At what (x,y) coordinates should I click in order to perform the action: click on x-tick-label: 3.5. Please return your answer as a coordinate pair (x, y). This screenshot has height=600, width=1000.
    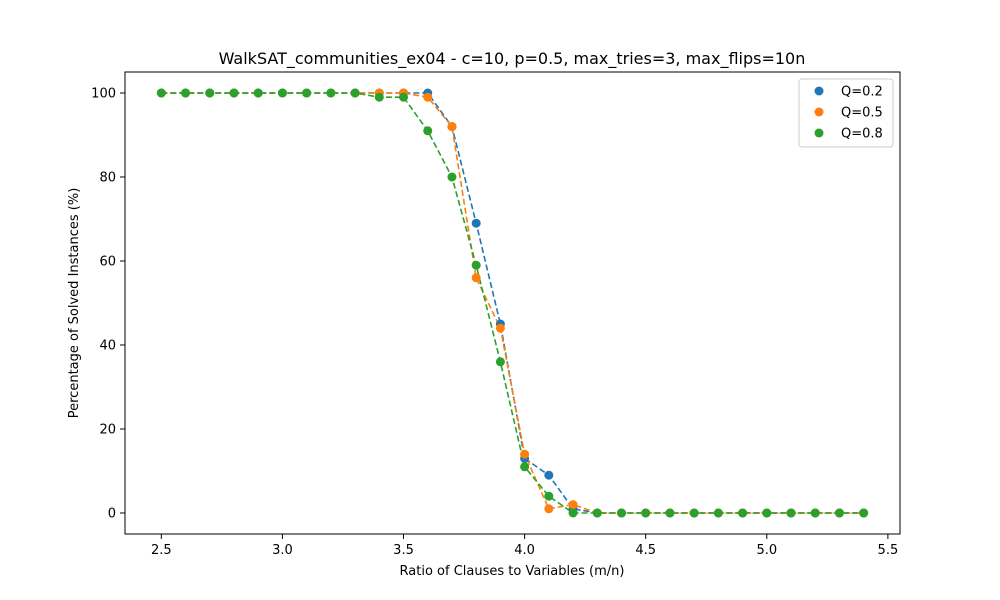
    Looking at the image, I should click on (403, 550).